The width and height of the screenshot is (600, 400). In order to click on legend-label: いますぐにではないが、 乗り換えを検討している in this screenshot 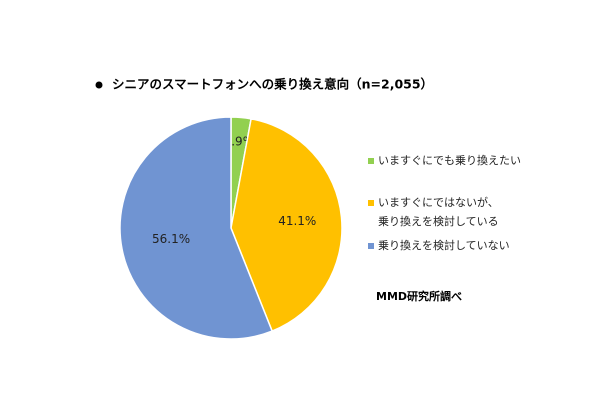, I will do `click(438, 212)`.